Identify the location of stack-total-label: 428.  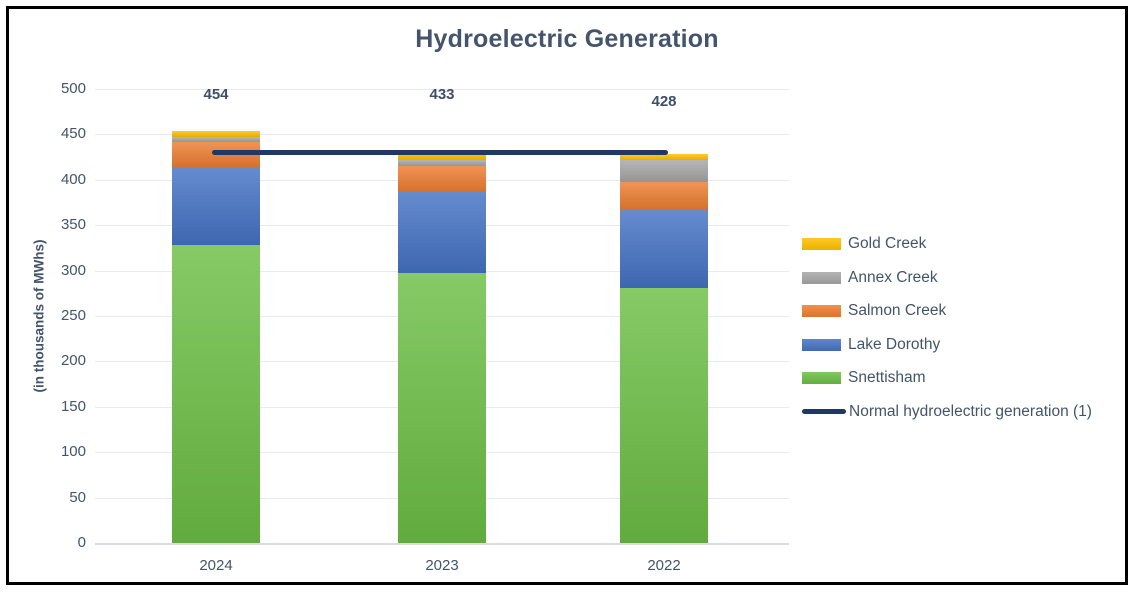
(664, 101).